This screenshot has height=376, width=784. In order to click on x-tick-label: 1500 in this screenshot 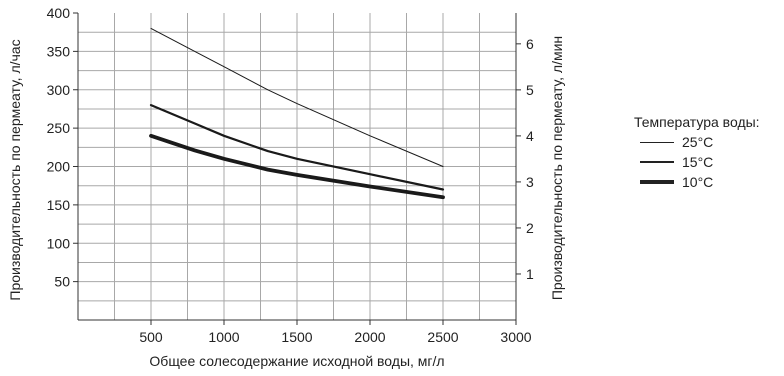, I will do `click(296, 337)`.